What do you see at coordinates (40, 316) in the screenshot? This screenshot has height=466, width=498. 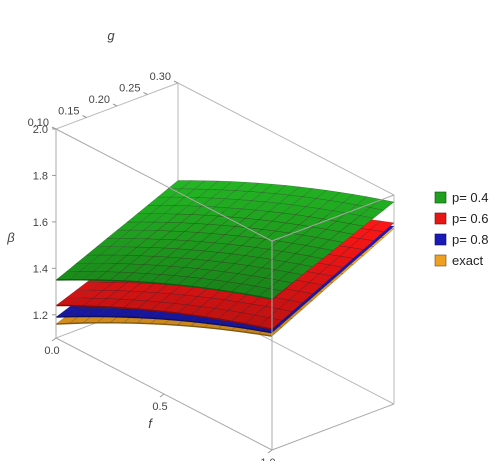 I see `beta-tick-label: 1.2` at bounding box center [40, 316].